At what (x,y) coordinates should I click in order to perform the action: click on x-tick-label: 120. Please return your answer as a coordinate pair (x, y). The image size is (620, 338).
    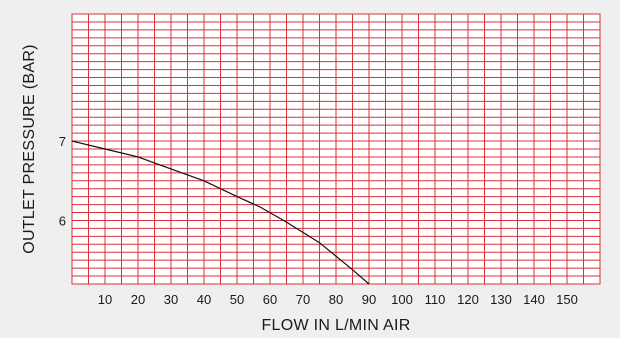
    Looking at the image, I should click on (468, 299).